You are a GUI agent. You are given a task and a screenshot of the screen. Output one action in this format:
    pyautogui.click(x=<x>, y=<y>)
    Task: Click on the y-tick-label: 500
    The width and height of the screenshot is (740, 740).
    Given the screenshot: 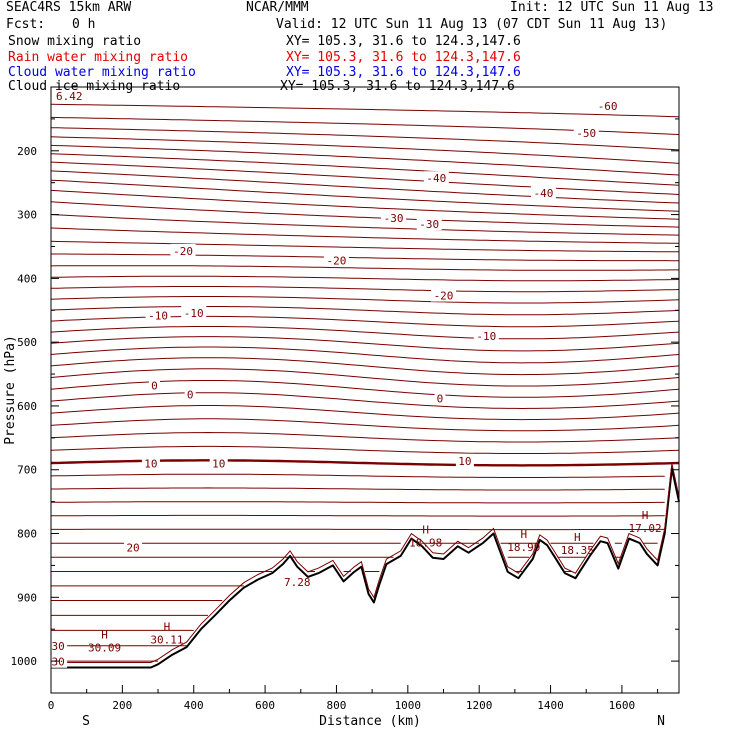 What is the action you would take?
    pyautogui.click(x=27, y=342)
    